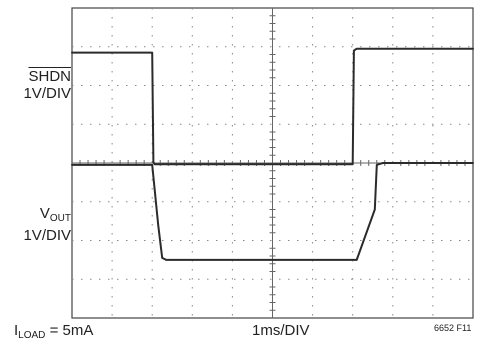 The width and height of the screenshot is (487, 347). I want to click on figure-code: 6652 F11, so click(453, 328).